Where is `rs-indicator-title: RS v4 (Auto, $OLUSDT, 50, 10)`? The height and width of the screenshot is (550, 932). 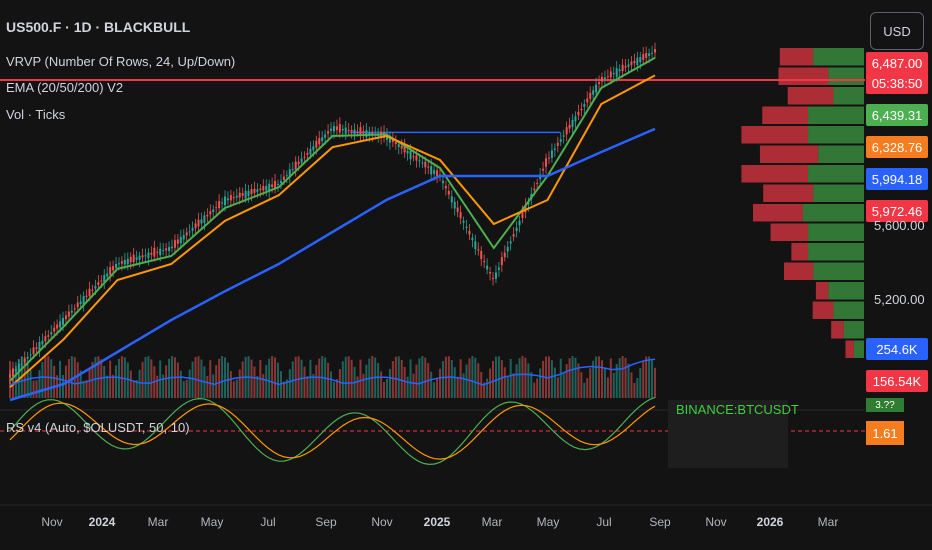
rs-indicator-title: RS v4 (Auto, $OLUSDT, 50, 10) is located at coordinates (98, 427).